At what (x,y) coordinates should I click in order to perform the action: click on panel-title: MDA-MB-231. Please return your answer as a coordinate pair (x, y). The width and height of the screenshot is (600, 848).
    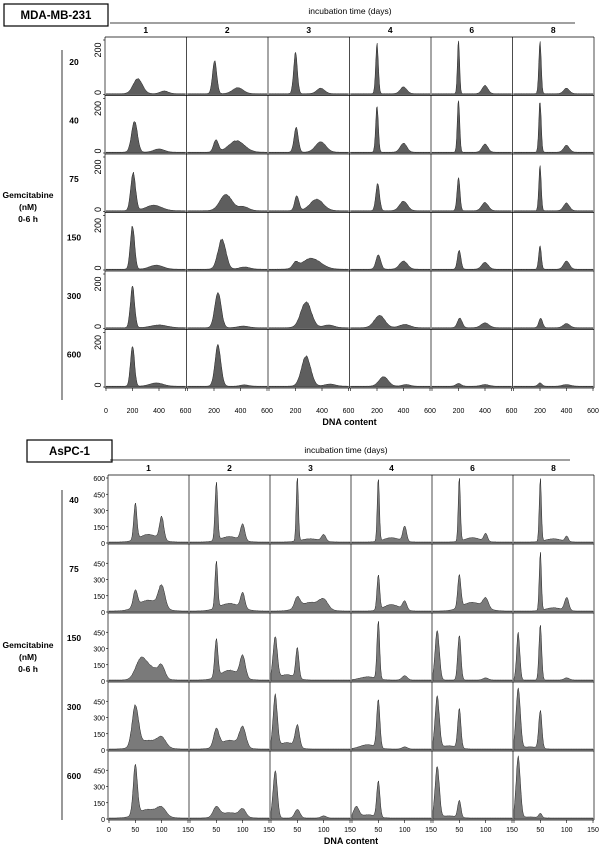
    Looking at the image, I should click on (57, 16).